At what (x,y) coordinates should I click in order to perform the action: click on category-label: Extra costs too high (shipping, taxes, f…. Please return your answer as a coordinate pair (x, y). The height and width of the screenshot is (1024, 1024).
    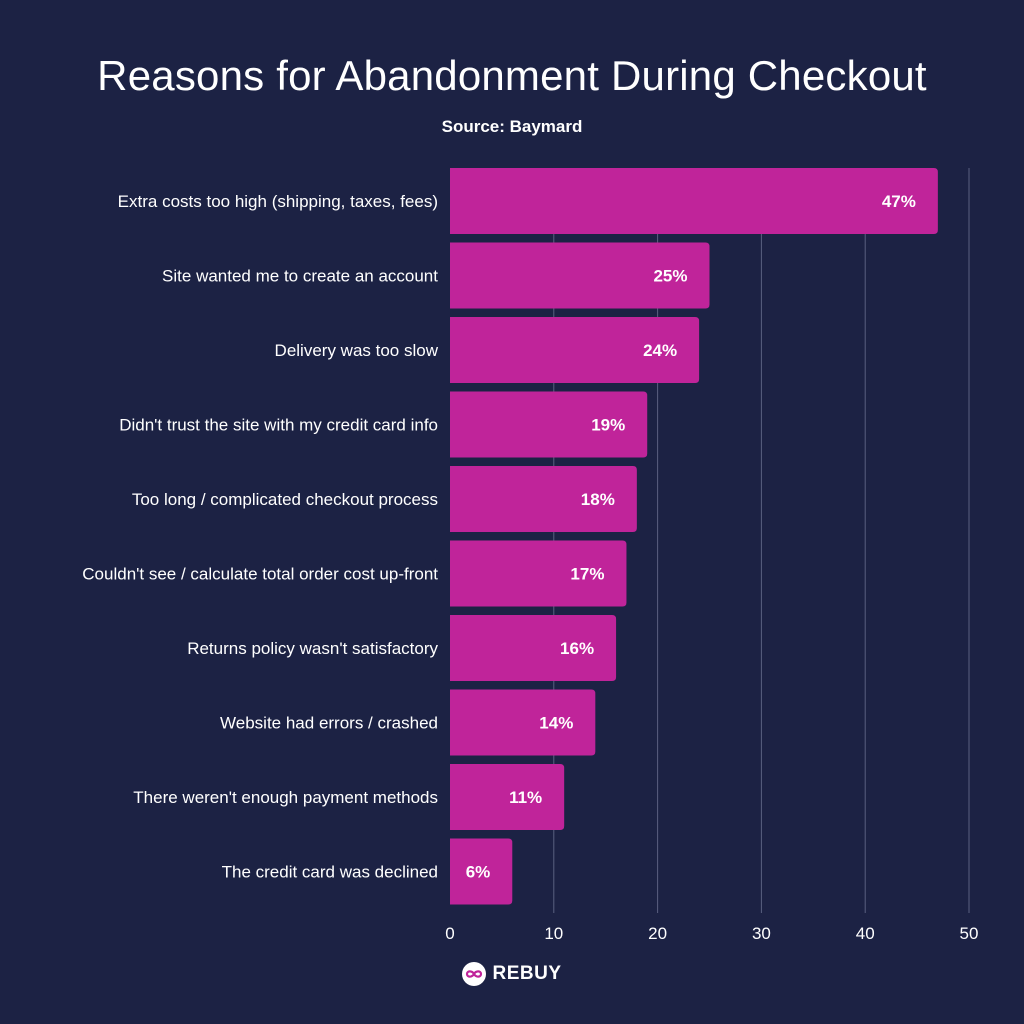
    Looking at the image, I should click on (278, 201).